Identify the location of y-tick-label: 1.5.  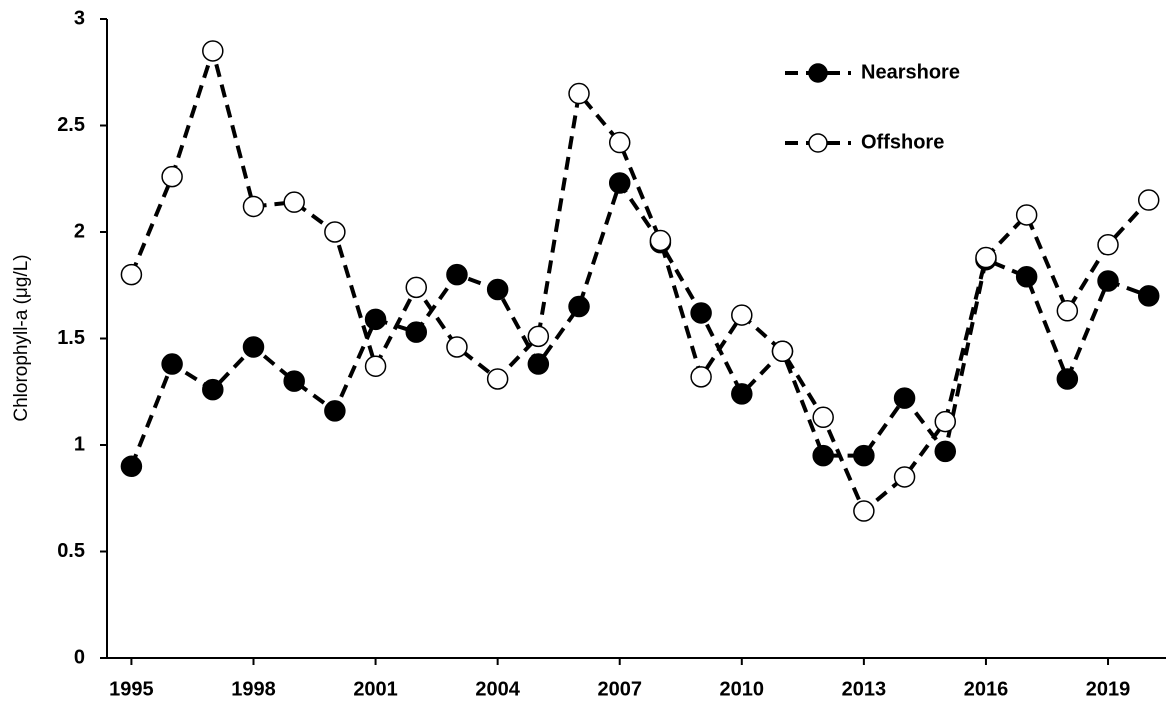
(71, 338).